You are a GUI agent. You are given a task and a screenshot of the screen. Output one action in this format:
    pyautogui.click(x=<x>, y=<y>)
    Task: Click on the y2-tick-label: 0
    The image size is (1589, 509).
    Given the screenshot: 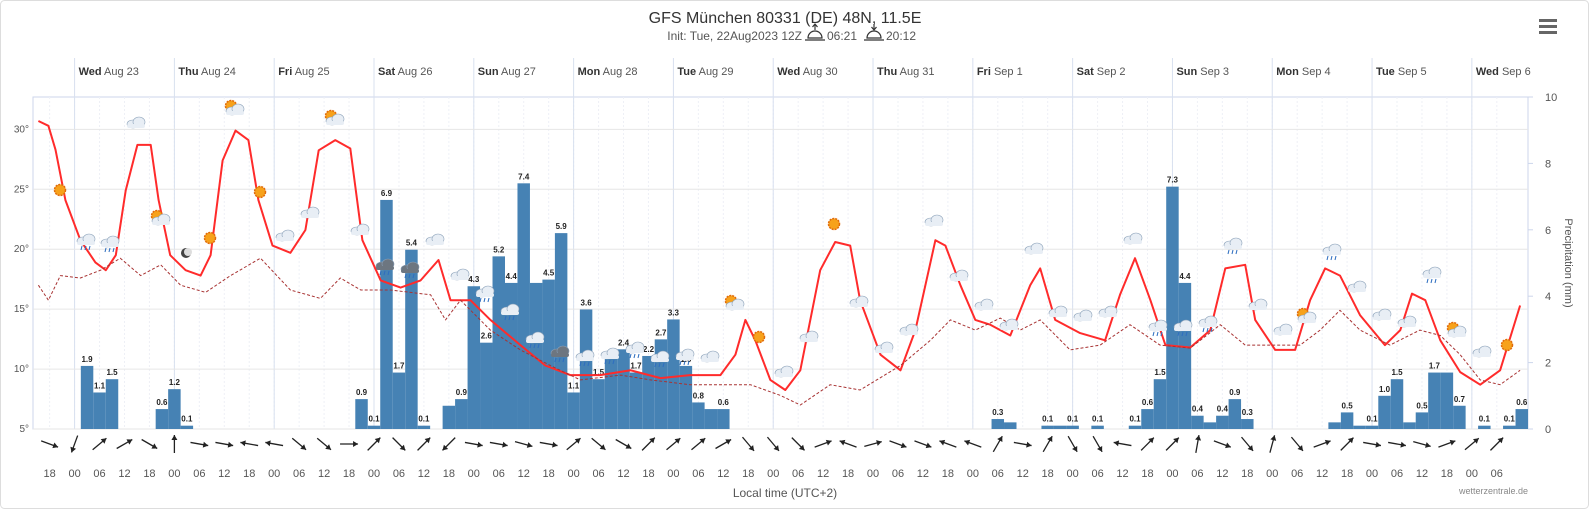 What is the action you would take?
    pyautogui.click(x=1548, y=430)
    